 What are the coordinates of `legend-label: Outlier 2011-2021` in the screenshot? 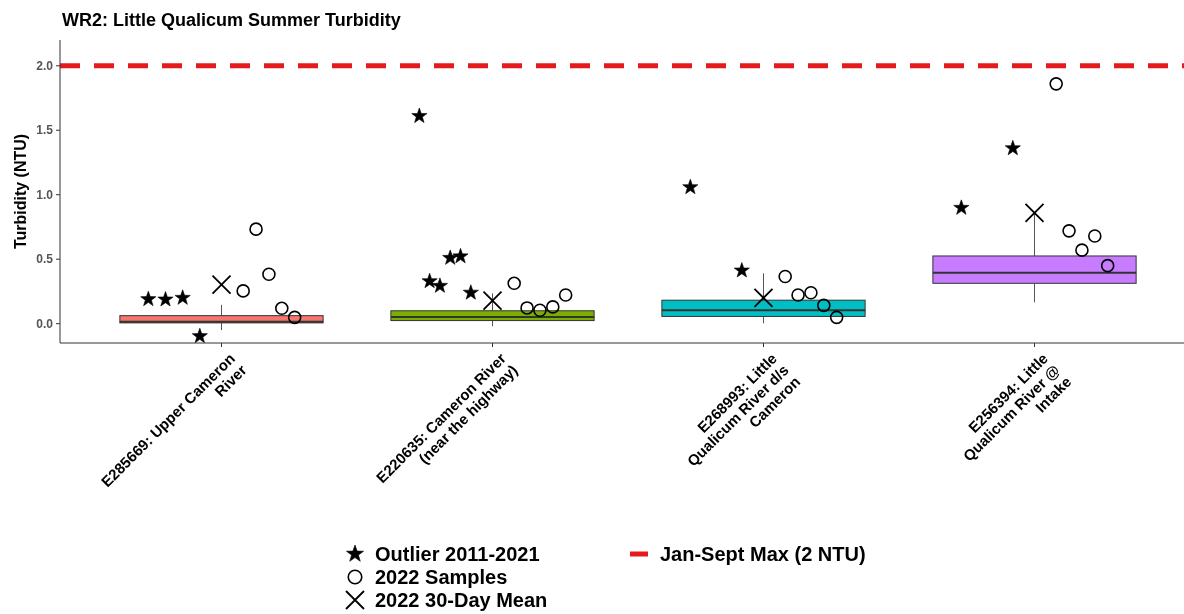 It's located at (457, 554).